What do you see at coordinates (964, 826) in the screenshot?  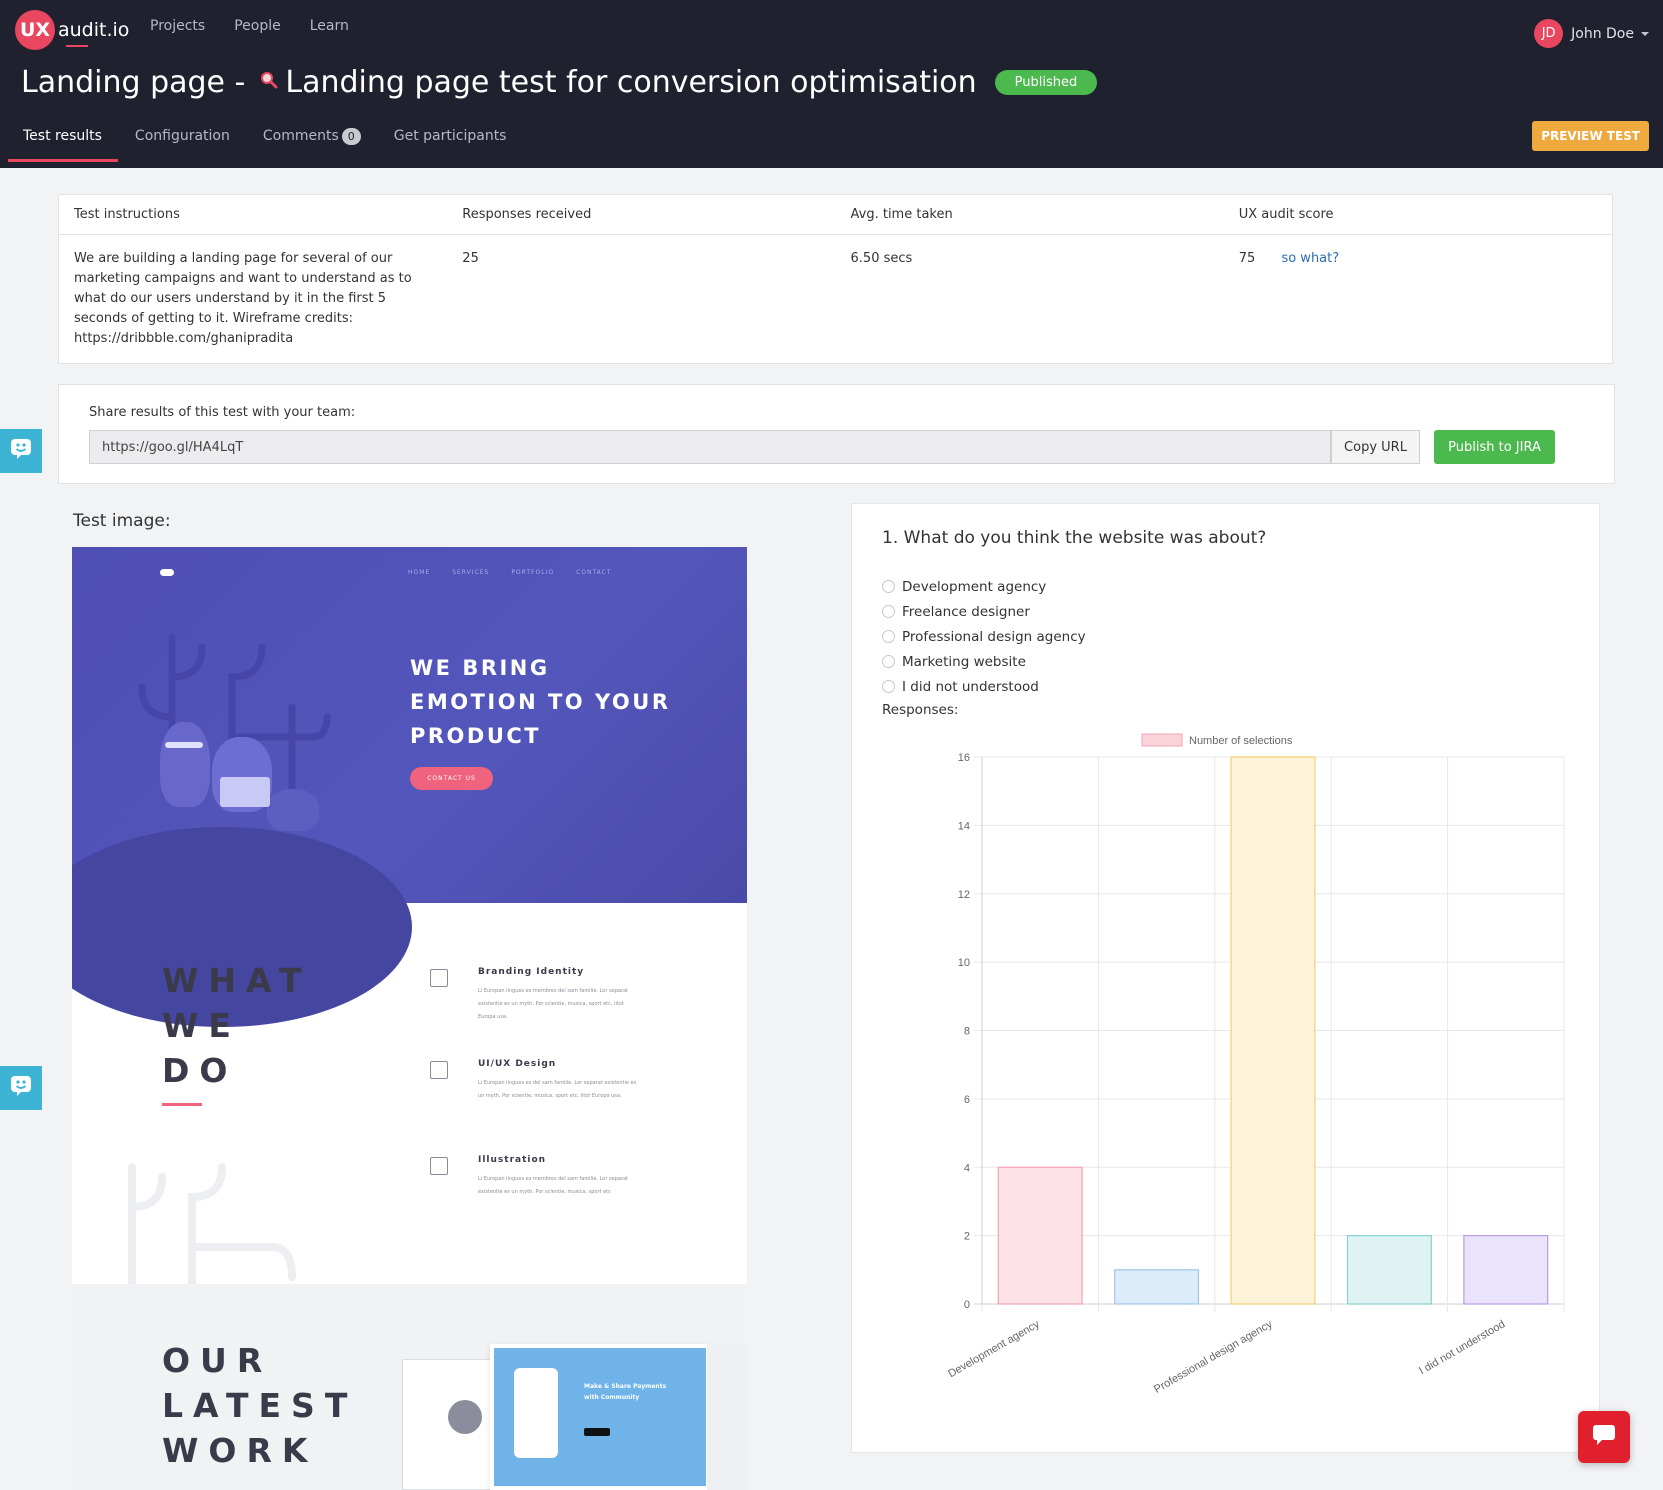 I see `y-tick-label: 14` at bounding box center [964, 826].